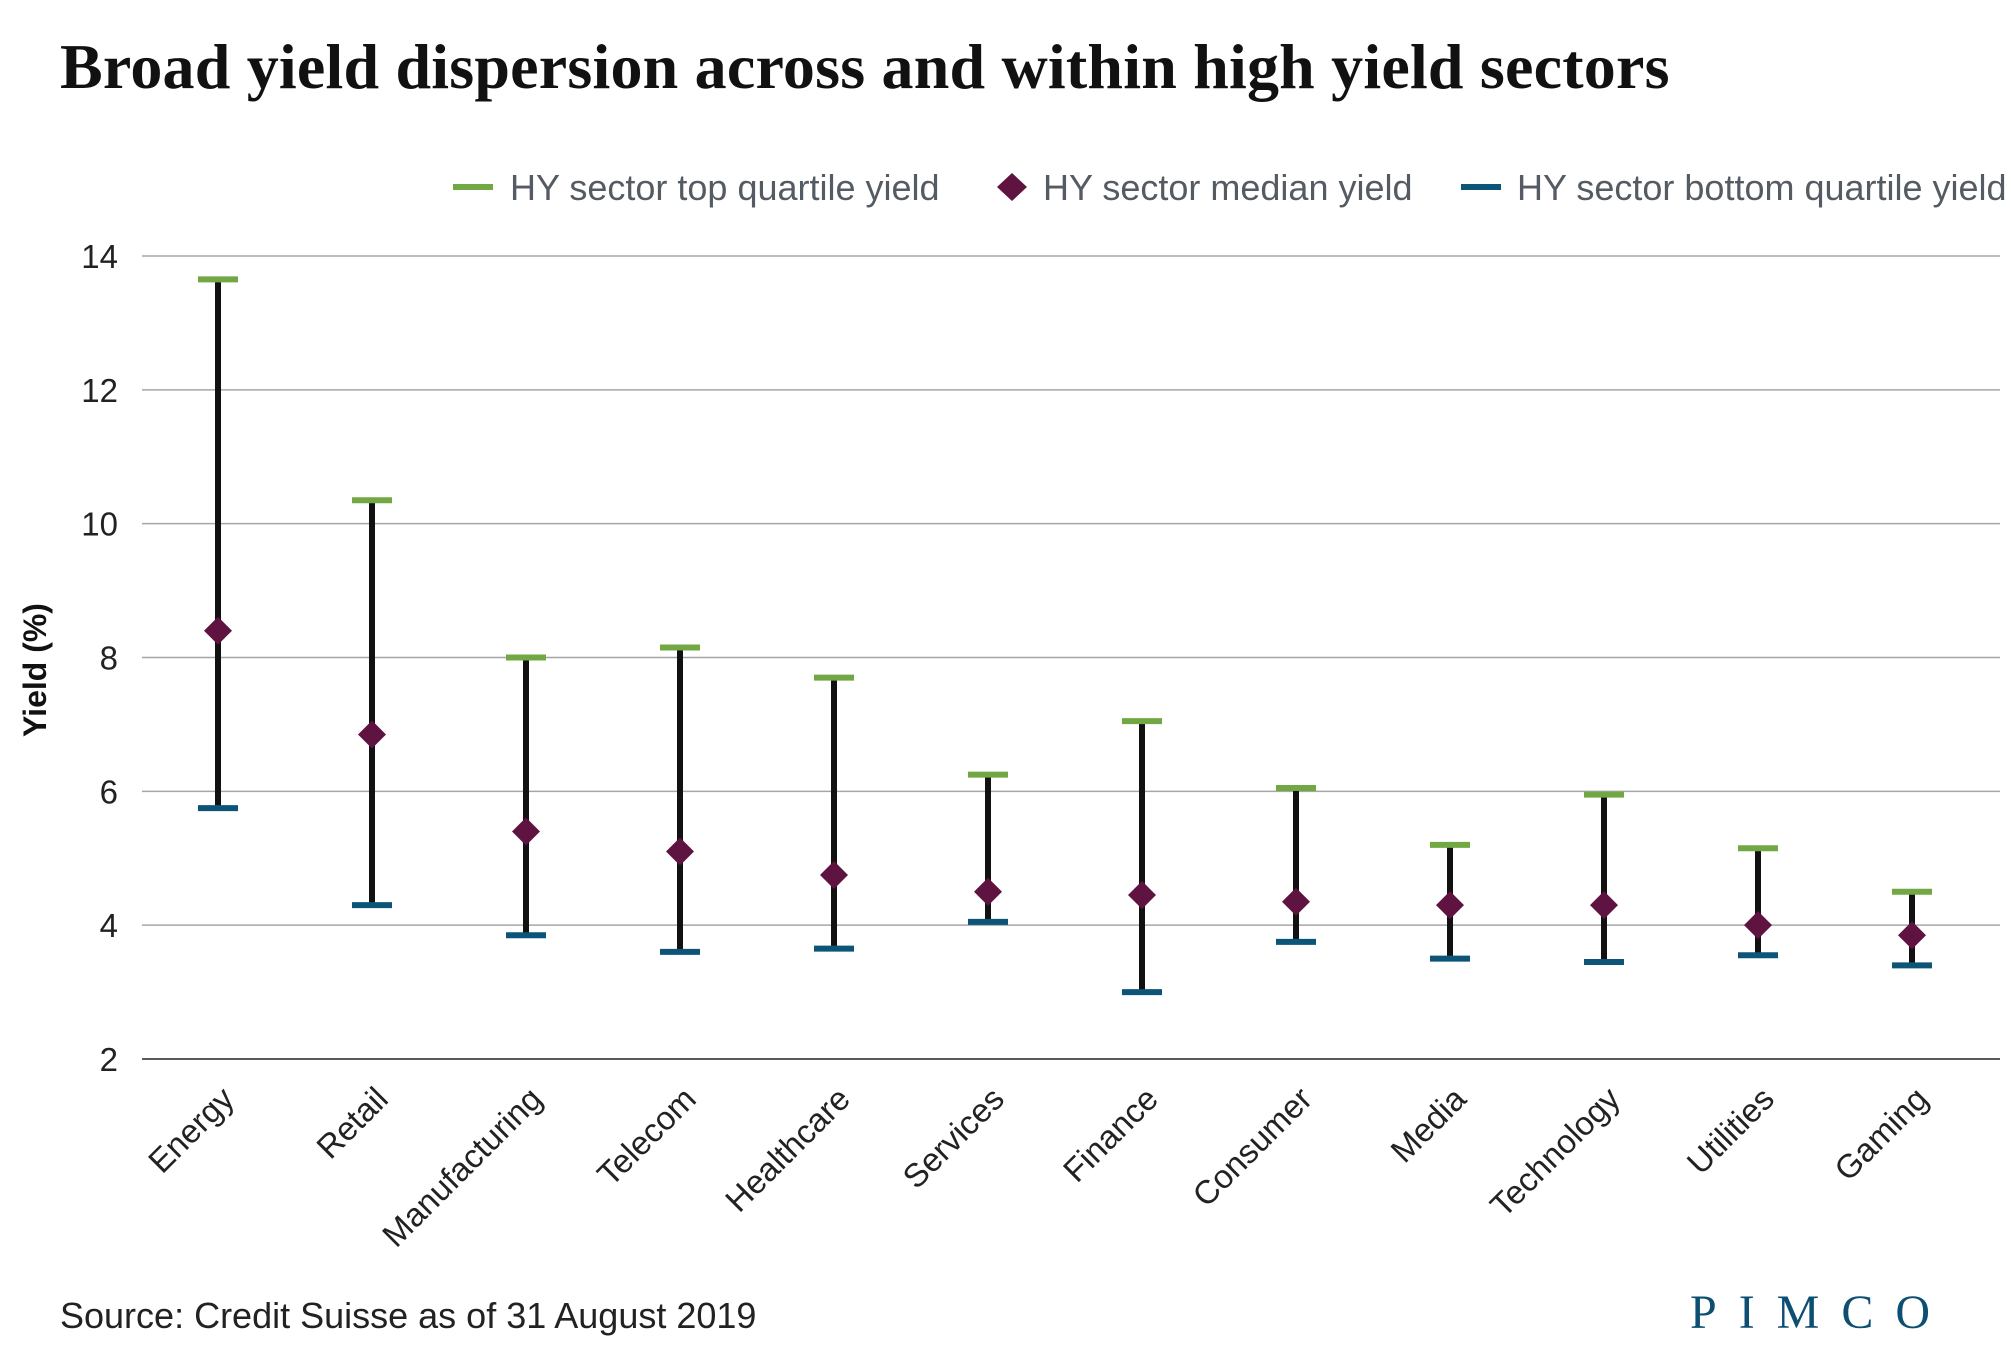 This screenshot has height=1360, width=2011. I want to click on category-label: Energy, so click(191, 1129).